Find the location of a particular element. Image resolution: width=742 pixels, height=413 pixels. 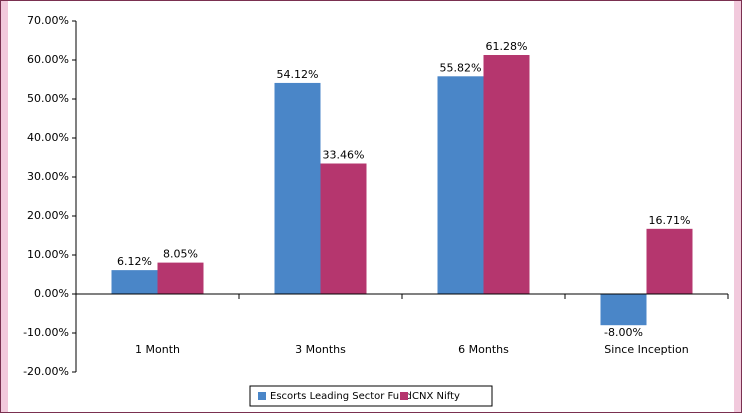

x-tick-label: 3 Months is located at coordinates (320, 349).